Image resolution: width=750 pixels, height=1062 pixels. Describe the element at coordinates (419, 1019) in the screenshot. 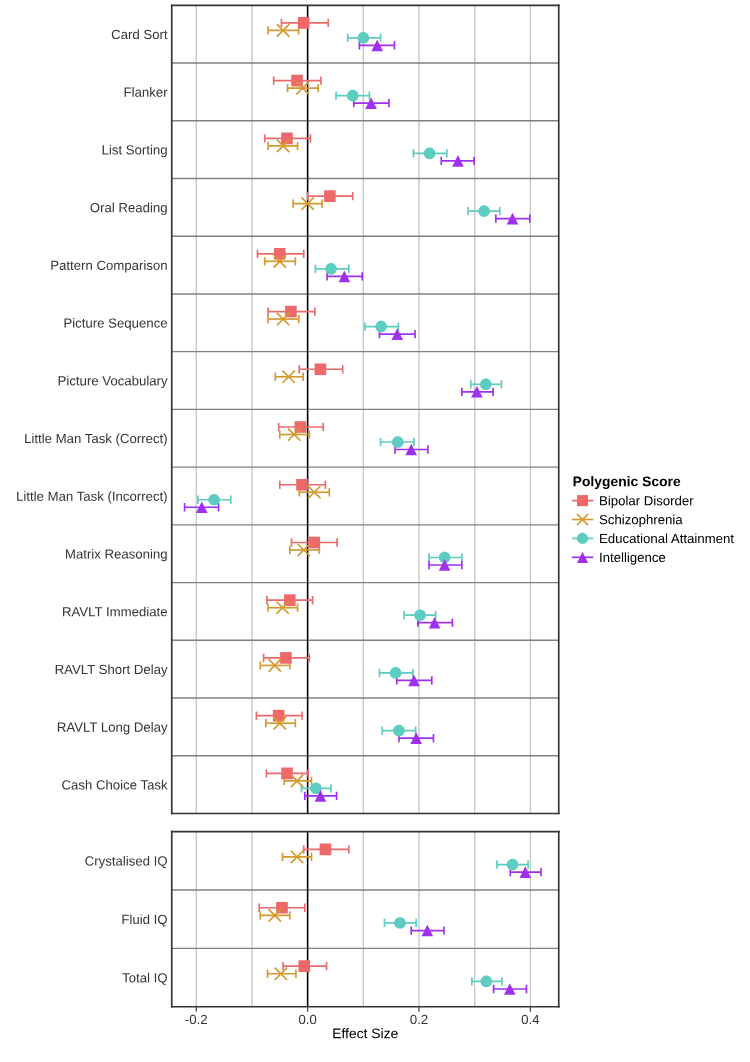

I see `x-tick-label: 0.2` at that location.